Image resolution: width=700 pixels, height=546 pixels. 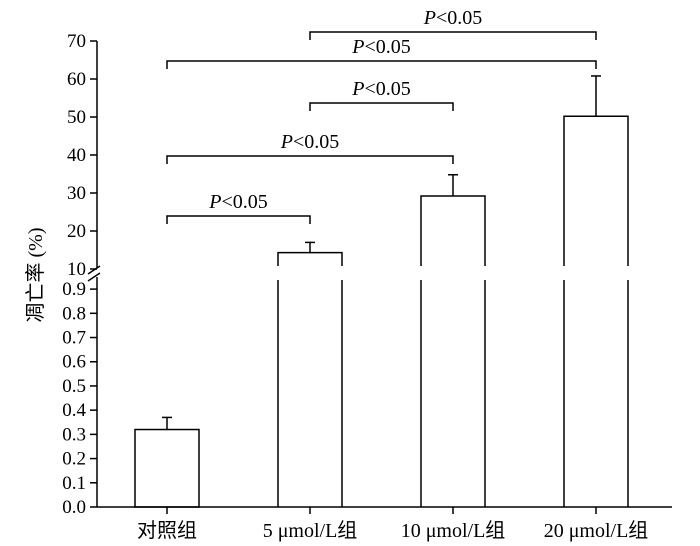 I want to click on y-tick-label-upper-4: 50, so click(x=76, y=117).